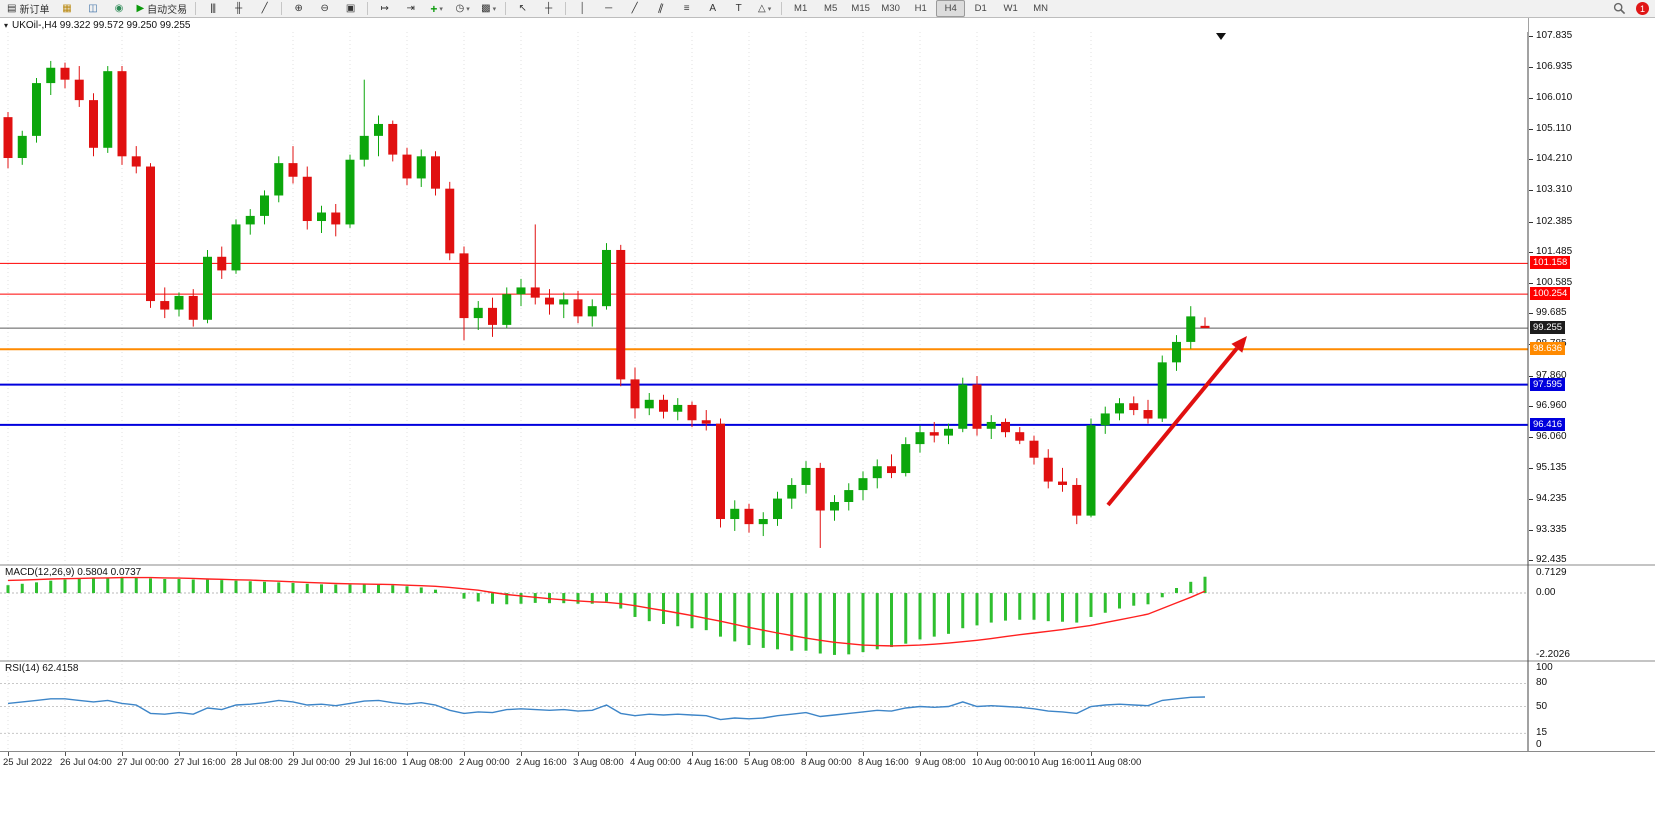  I want to click on rsi-scale-label: 80, so click(1542, 683).